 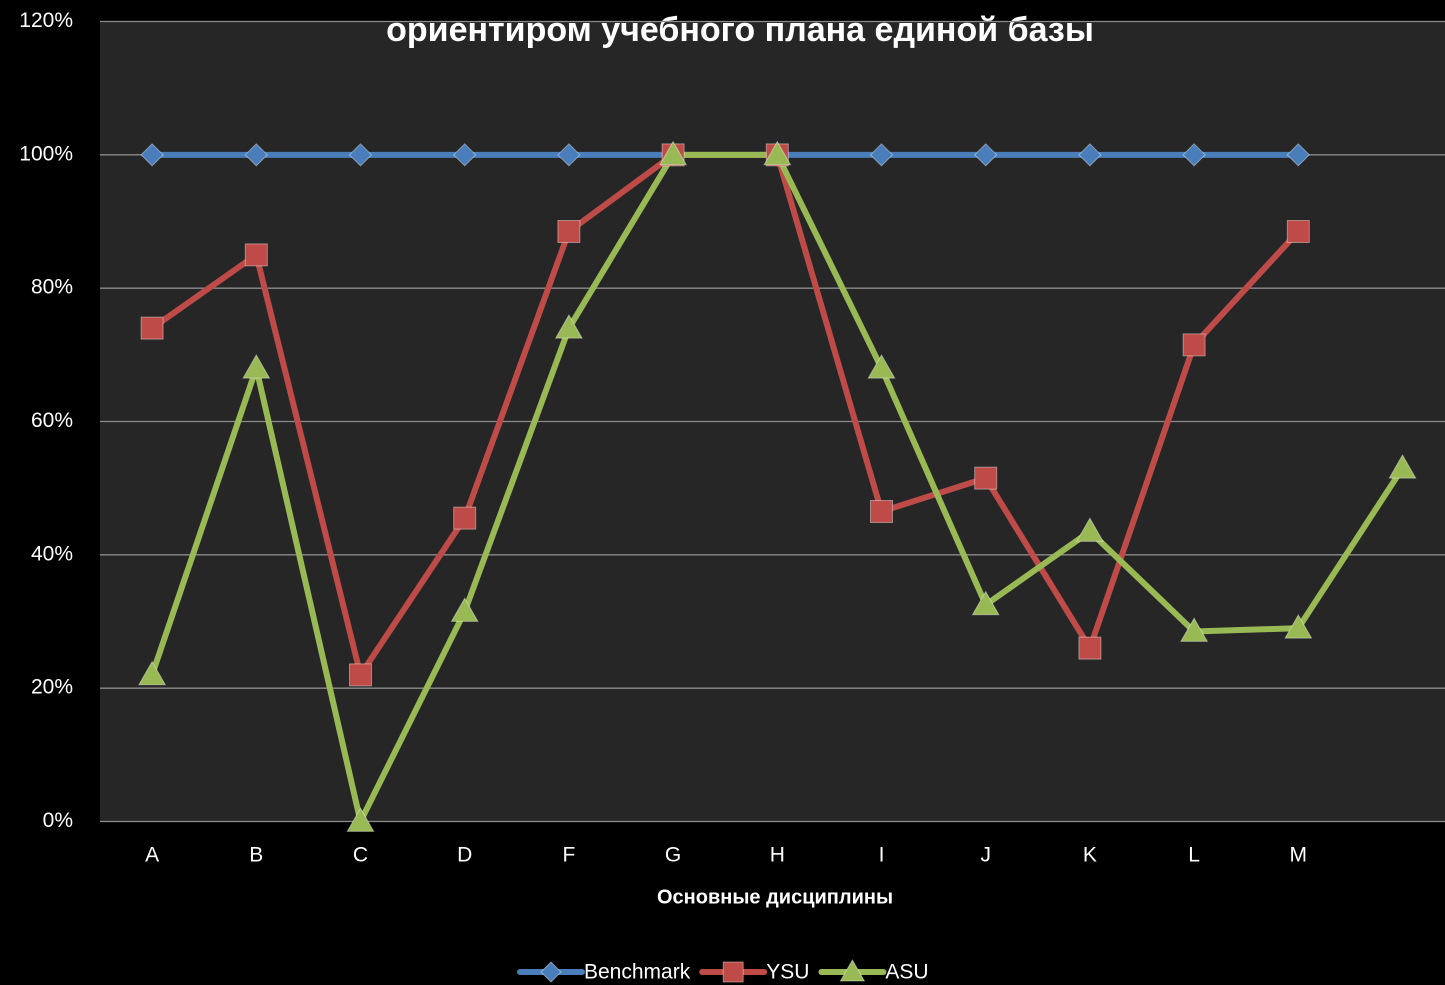 I want to click on x-tick-label: A, so click(x=152, y=855).